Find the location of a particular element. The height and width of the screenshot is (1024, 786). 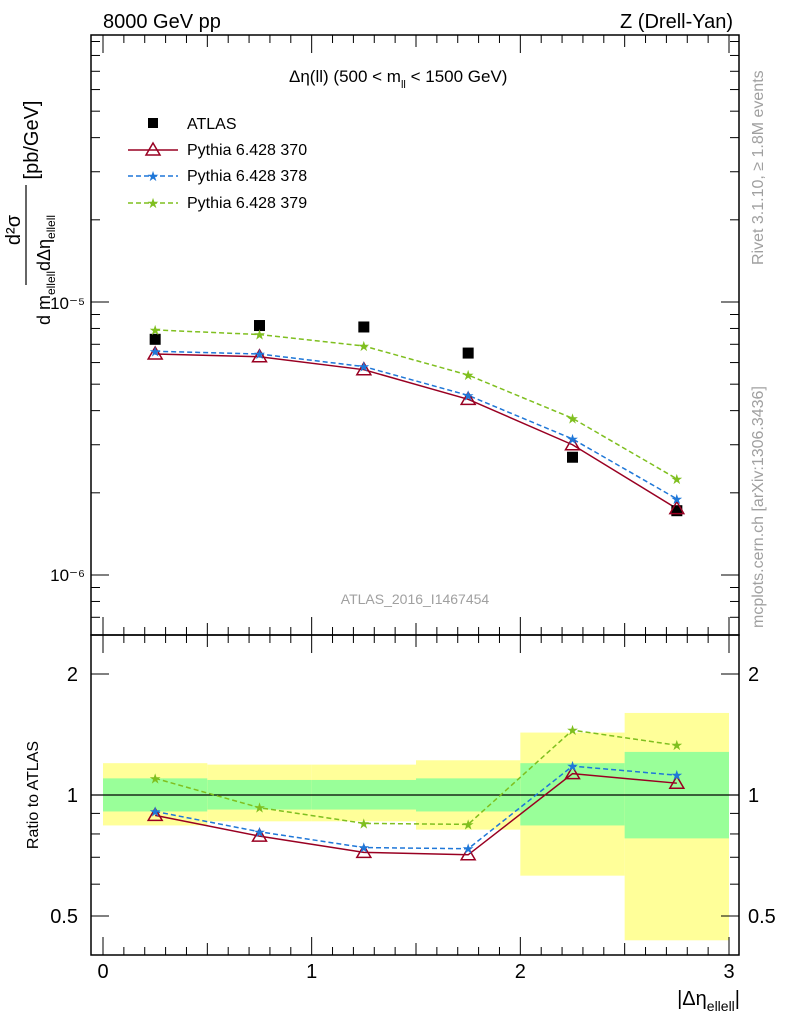

legend-item-atlas: ATLAS is located at coordinates (192, 124).